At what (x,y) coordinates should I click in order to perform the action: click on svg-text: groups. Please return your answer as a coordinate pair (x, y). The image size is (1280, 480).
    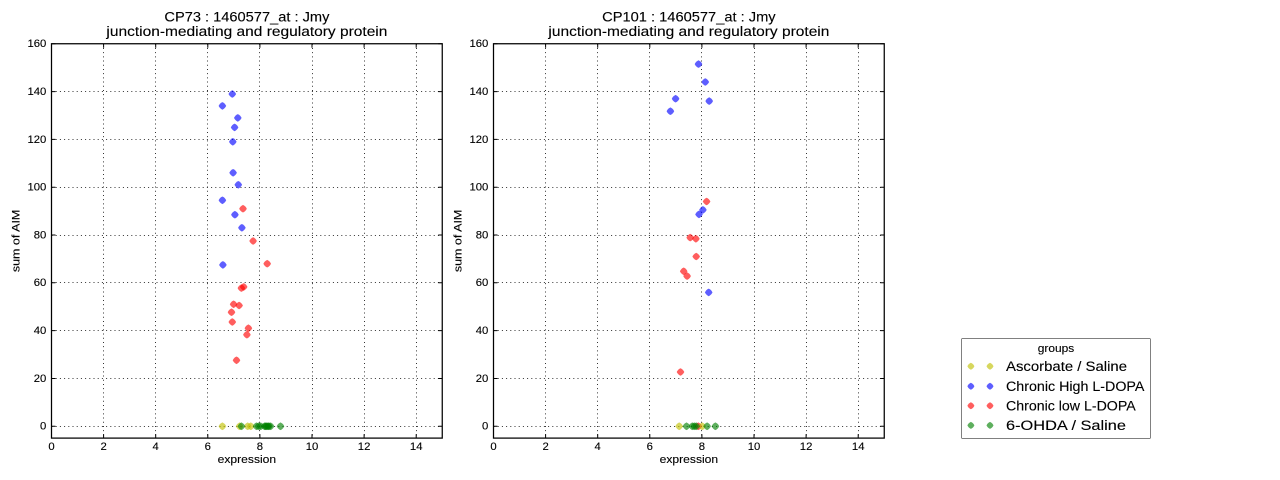
    Looking at the image, I should click on (1056, 349).